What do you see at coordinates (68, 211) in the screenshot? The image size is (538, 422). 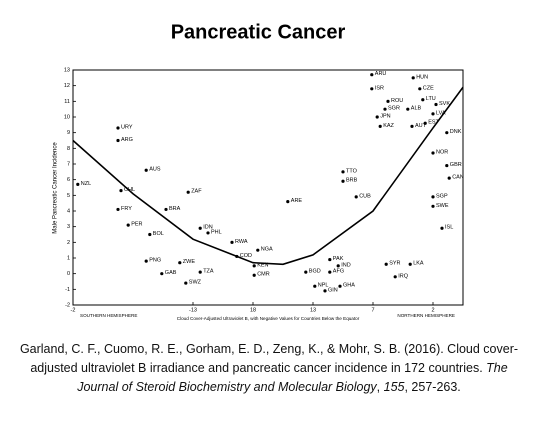 I see `y-tick-label: 4` at bounding box center [68, 211].